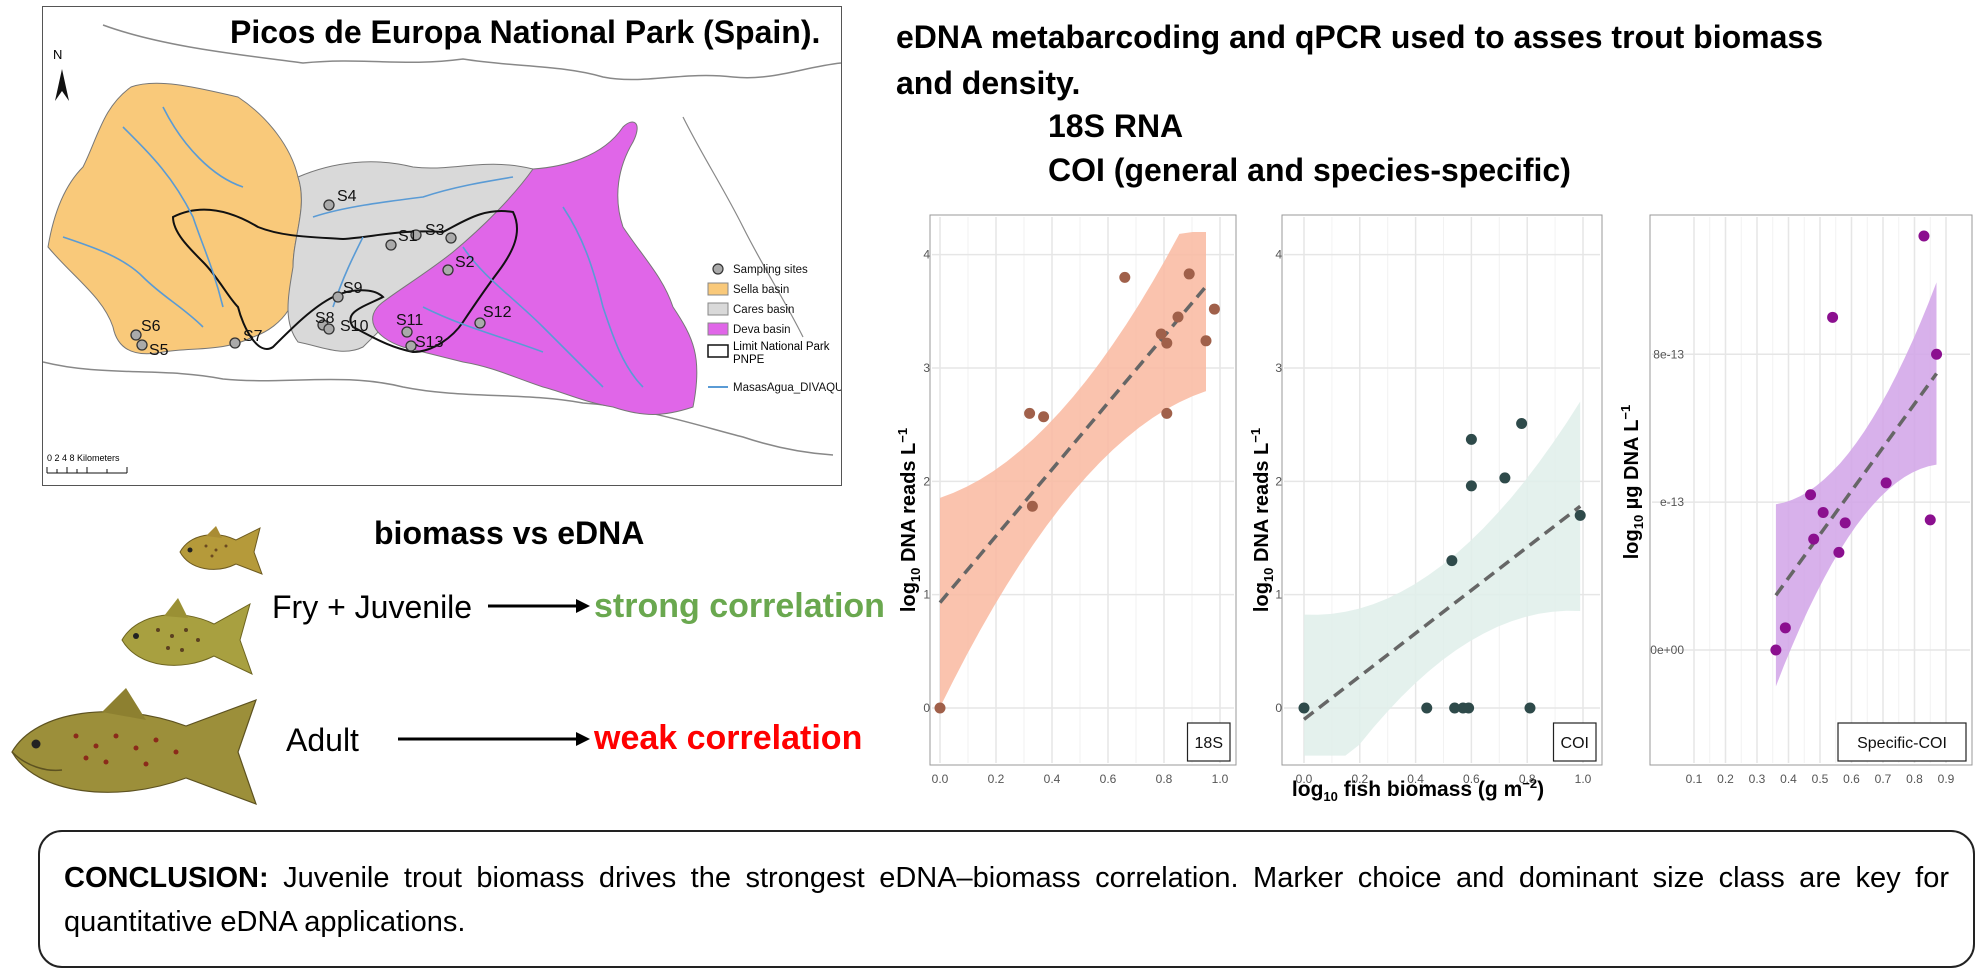 This screenshot has height=977, width=1984. What do you see at coordinates (1262, 520) in the screenshot?
I see `chart2-ylabel: log10 DNA reads L−1` at bounding box center [1262, 520].